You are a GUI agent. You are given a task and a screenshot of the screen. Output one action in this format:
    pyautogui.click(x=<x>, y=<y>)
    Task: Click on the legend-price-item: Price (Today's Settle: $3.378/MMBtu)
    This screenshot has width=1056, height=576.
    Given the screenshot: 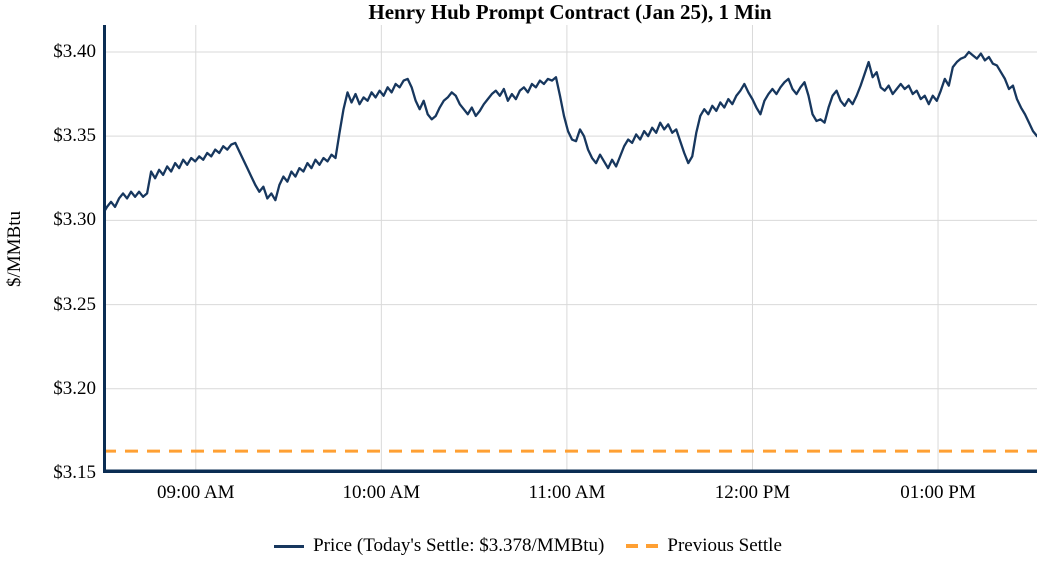 What is the action you would take?
    pyautogui.click(x=439, y=546)
    